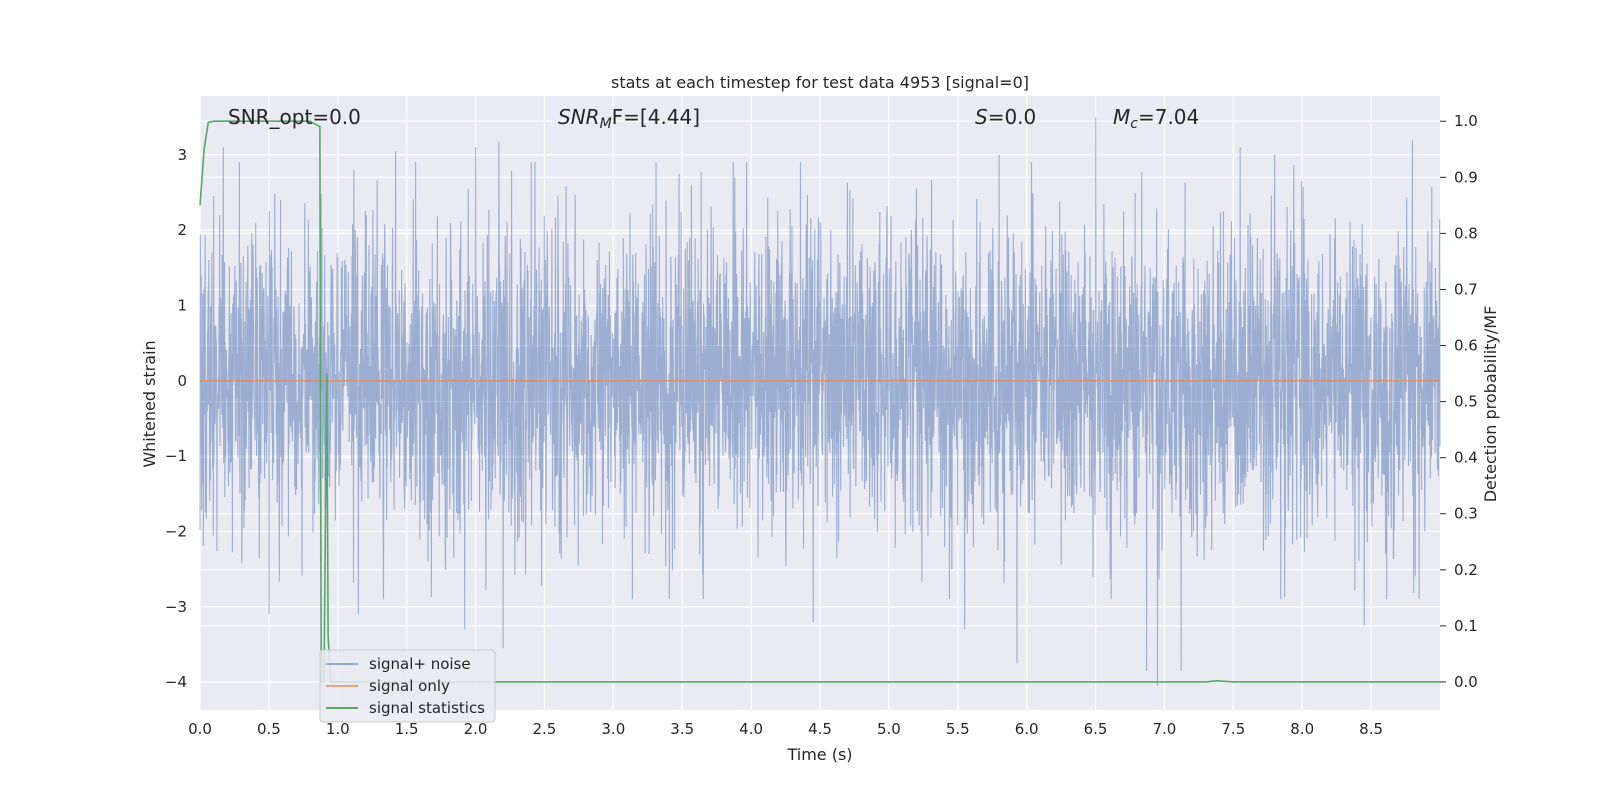 Image resolution: width=1600 pixels, height=800 pixels. What do you see at coordinates (1466, 626) in the screenshot?
I see `y-tick-label-right: 0.1` at bounding box center [1466, 626].